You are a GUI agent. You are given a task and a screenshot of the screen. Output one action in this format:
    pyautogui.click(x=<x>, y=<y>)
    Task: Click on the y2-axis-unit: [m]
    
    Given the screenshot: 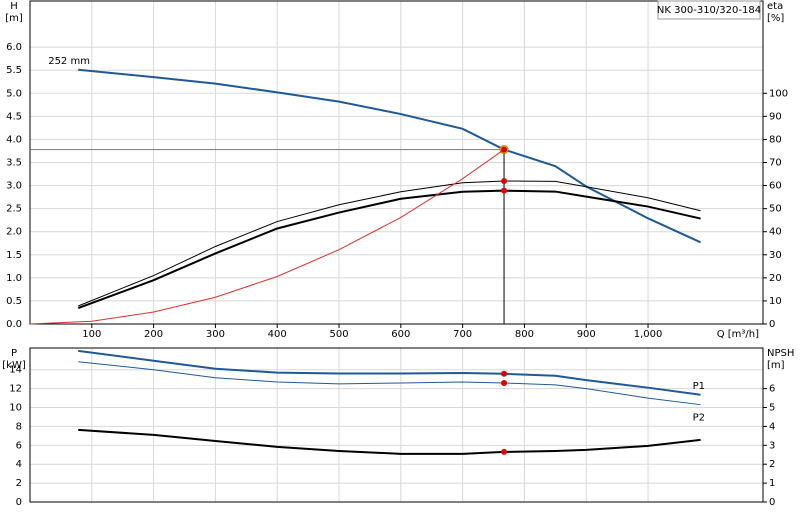 What is the action you would take?
    pyautogui.click(x=776, y=365)
    